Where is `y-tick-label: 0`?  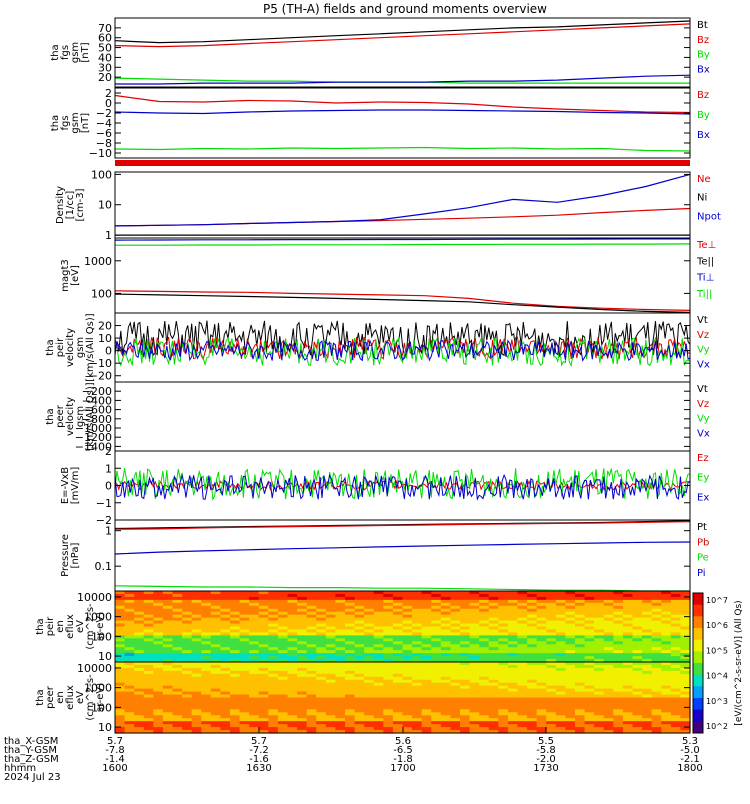
y-tick-label: 0 is located at coordinates (108, 486).